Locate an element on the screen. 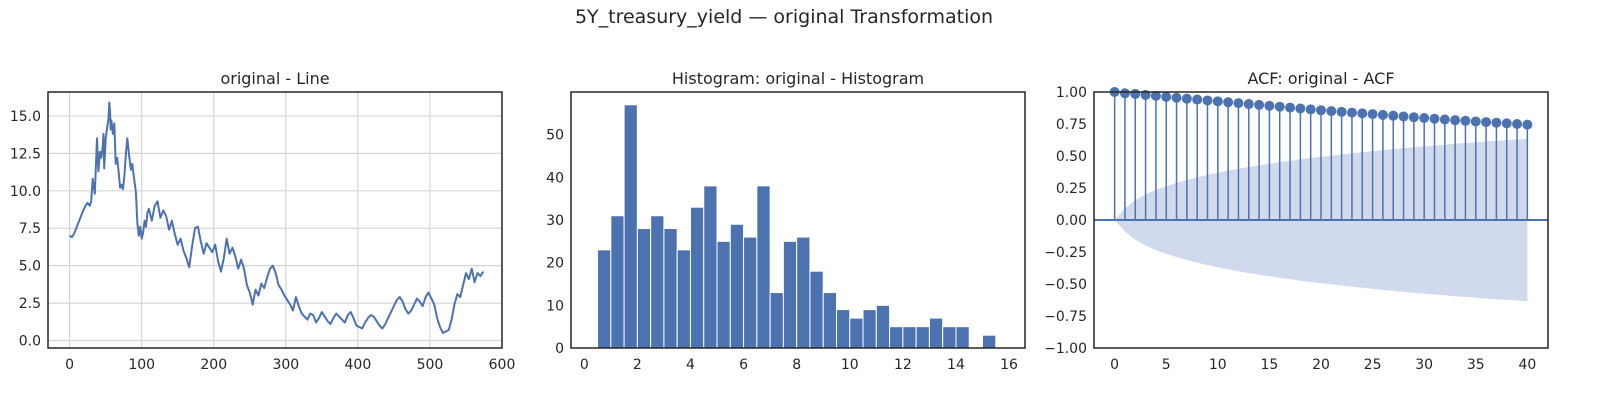 The height and width of the screenshot is (400, 1600). x-tick-label: 8 is located at coordinates (796, 365).